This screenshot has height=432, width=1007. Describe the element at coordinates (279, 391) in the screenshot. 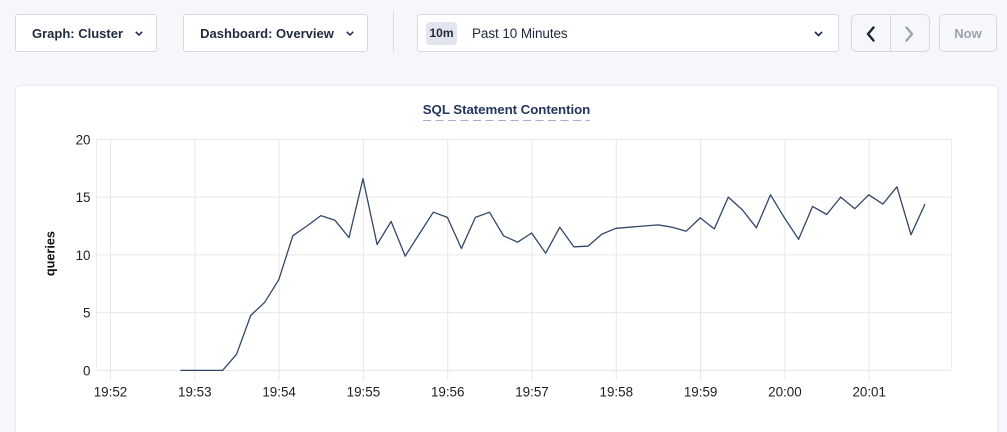

I see `svg-text: 19:54` at that location.